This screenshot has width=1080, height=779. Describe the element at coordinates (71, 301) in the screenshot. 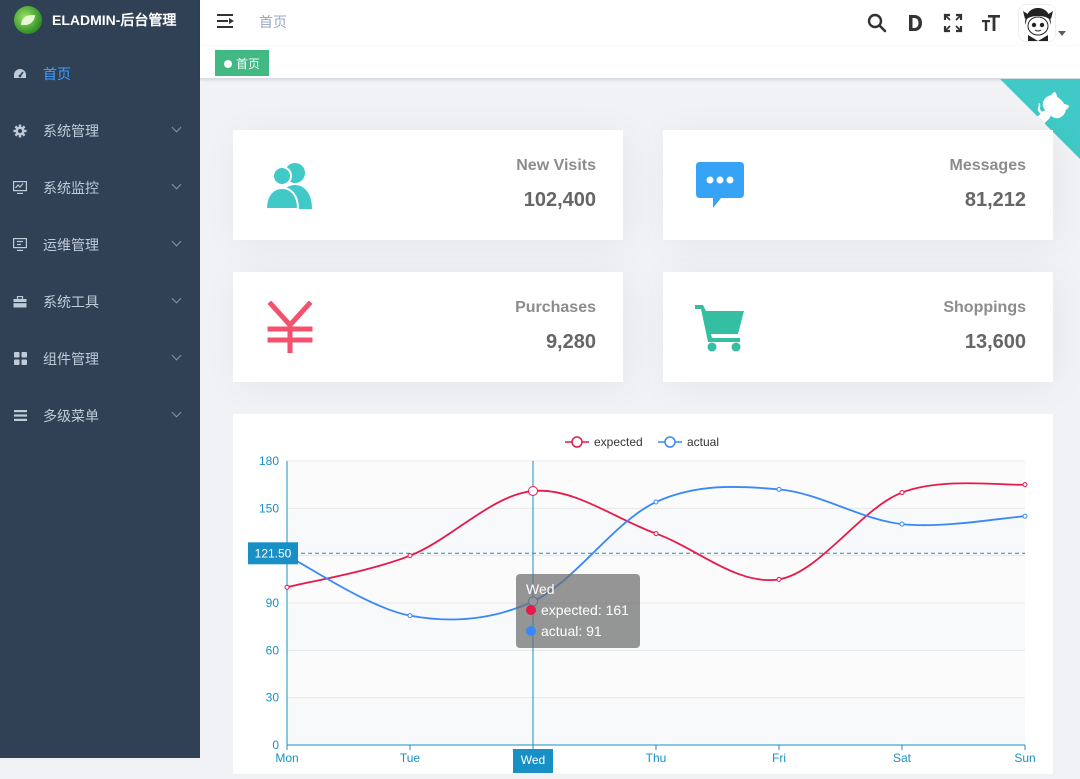

I see `sidebar-item-label: 系统工具` at that location.